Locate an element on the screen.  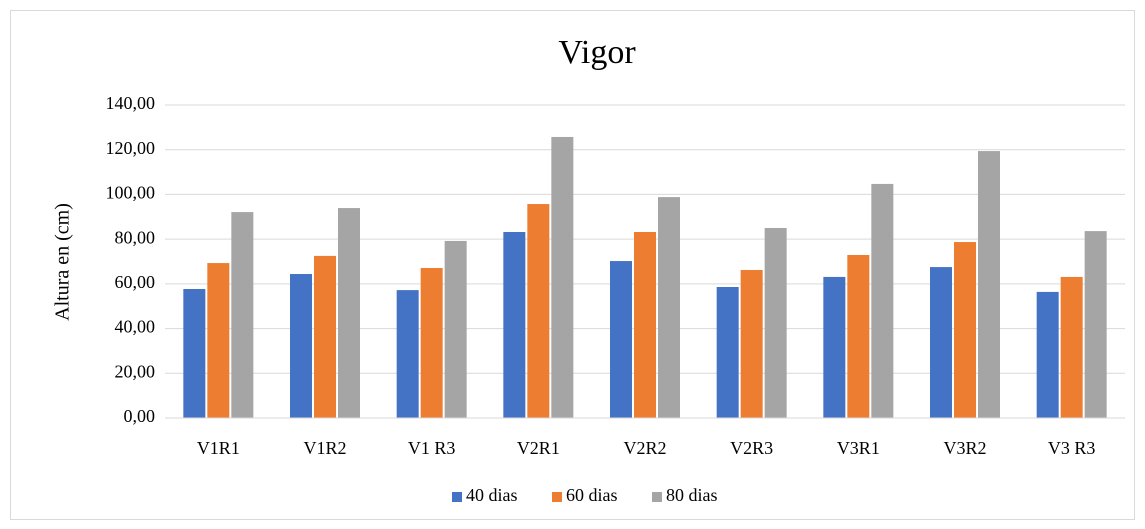
x-tick-label: V2R3 is located at coordinates (751, 448).